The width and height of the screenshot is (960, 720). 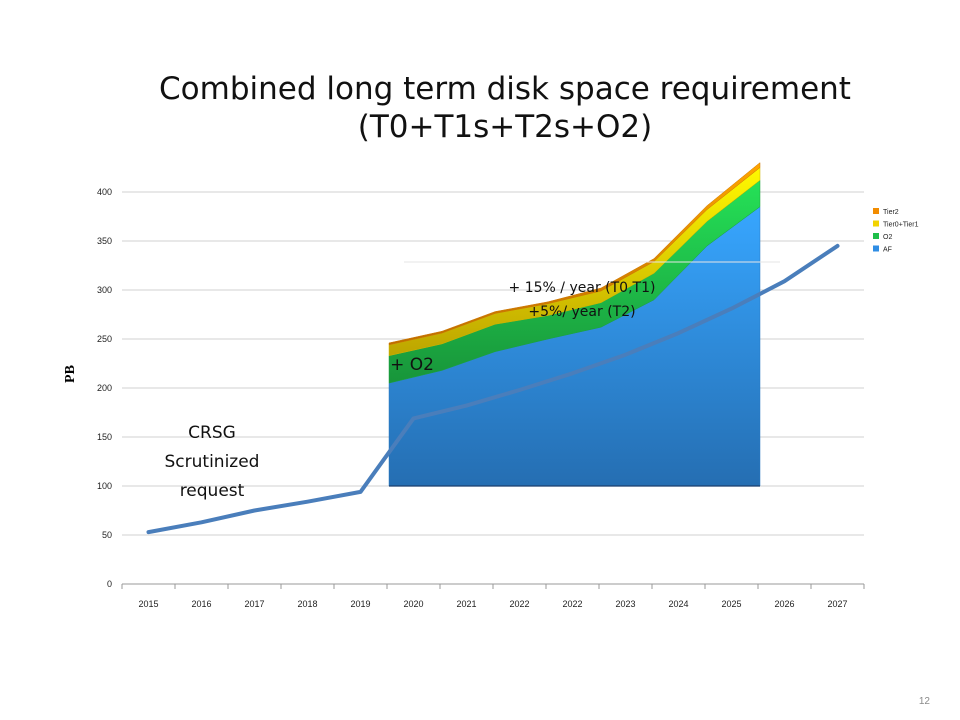 What do you see at coordinates (505, 127) in the screenshot?
I see `slide-title-line-2: (T0+T1s+T2s+O2)` at bounding box center [505, 127].